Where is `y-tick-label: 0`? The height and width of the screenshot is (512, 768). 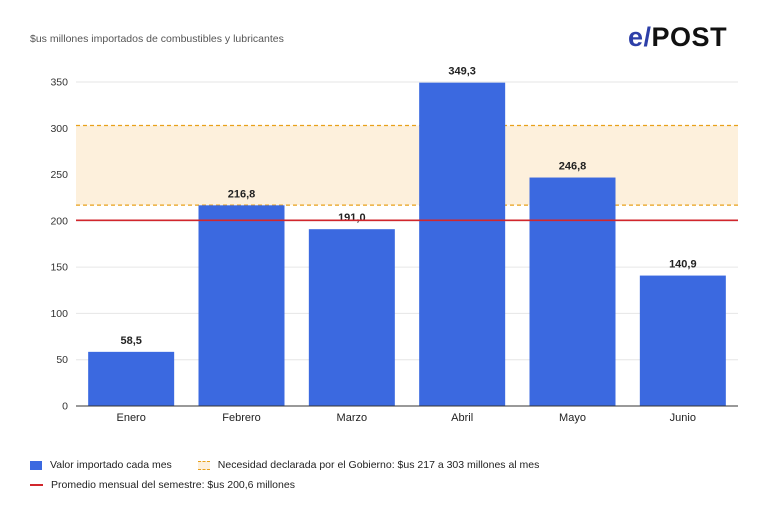 y-tick-label: 0 is located at coordinates (65, 407).